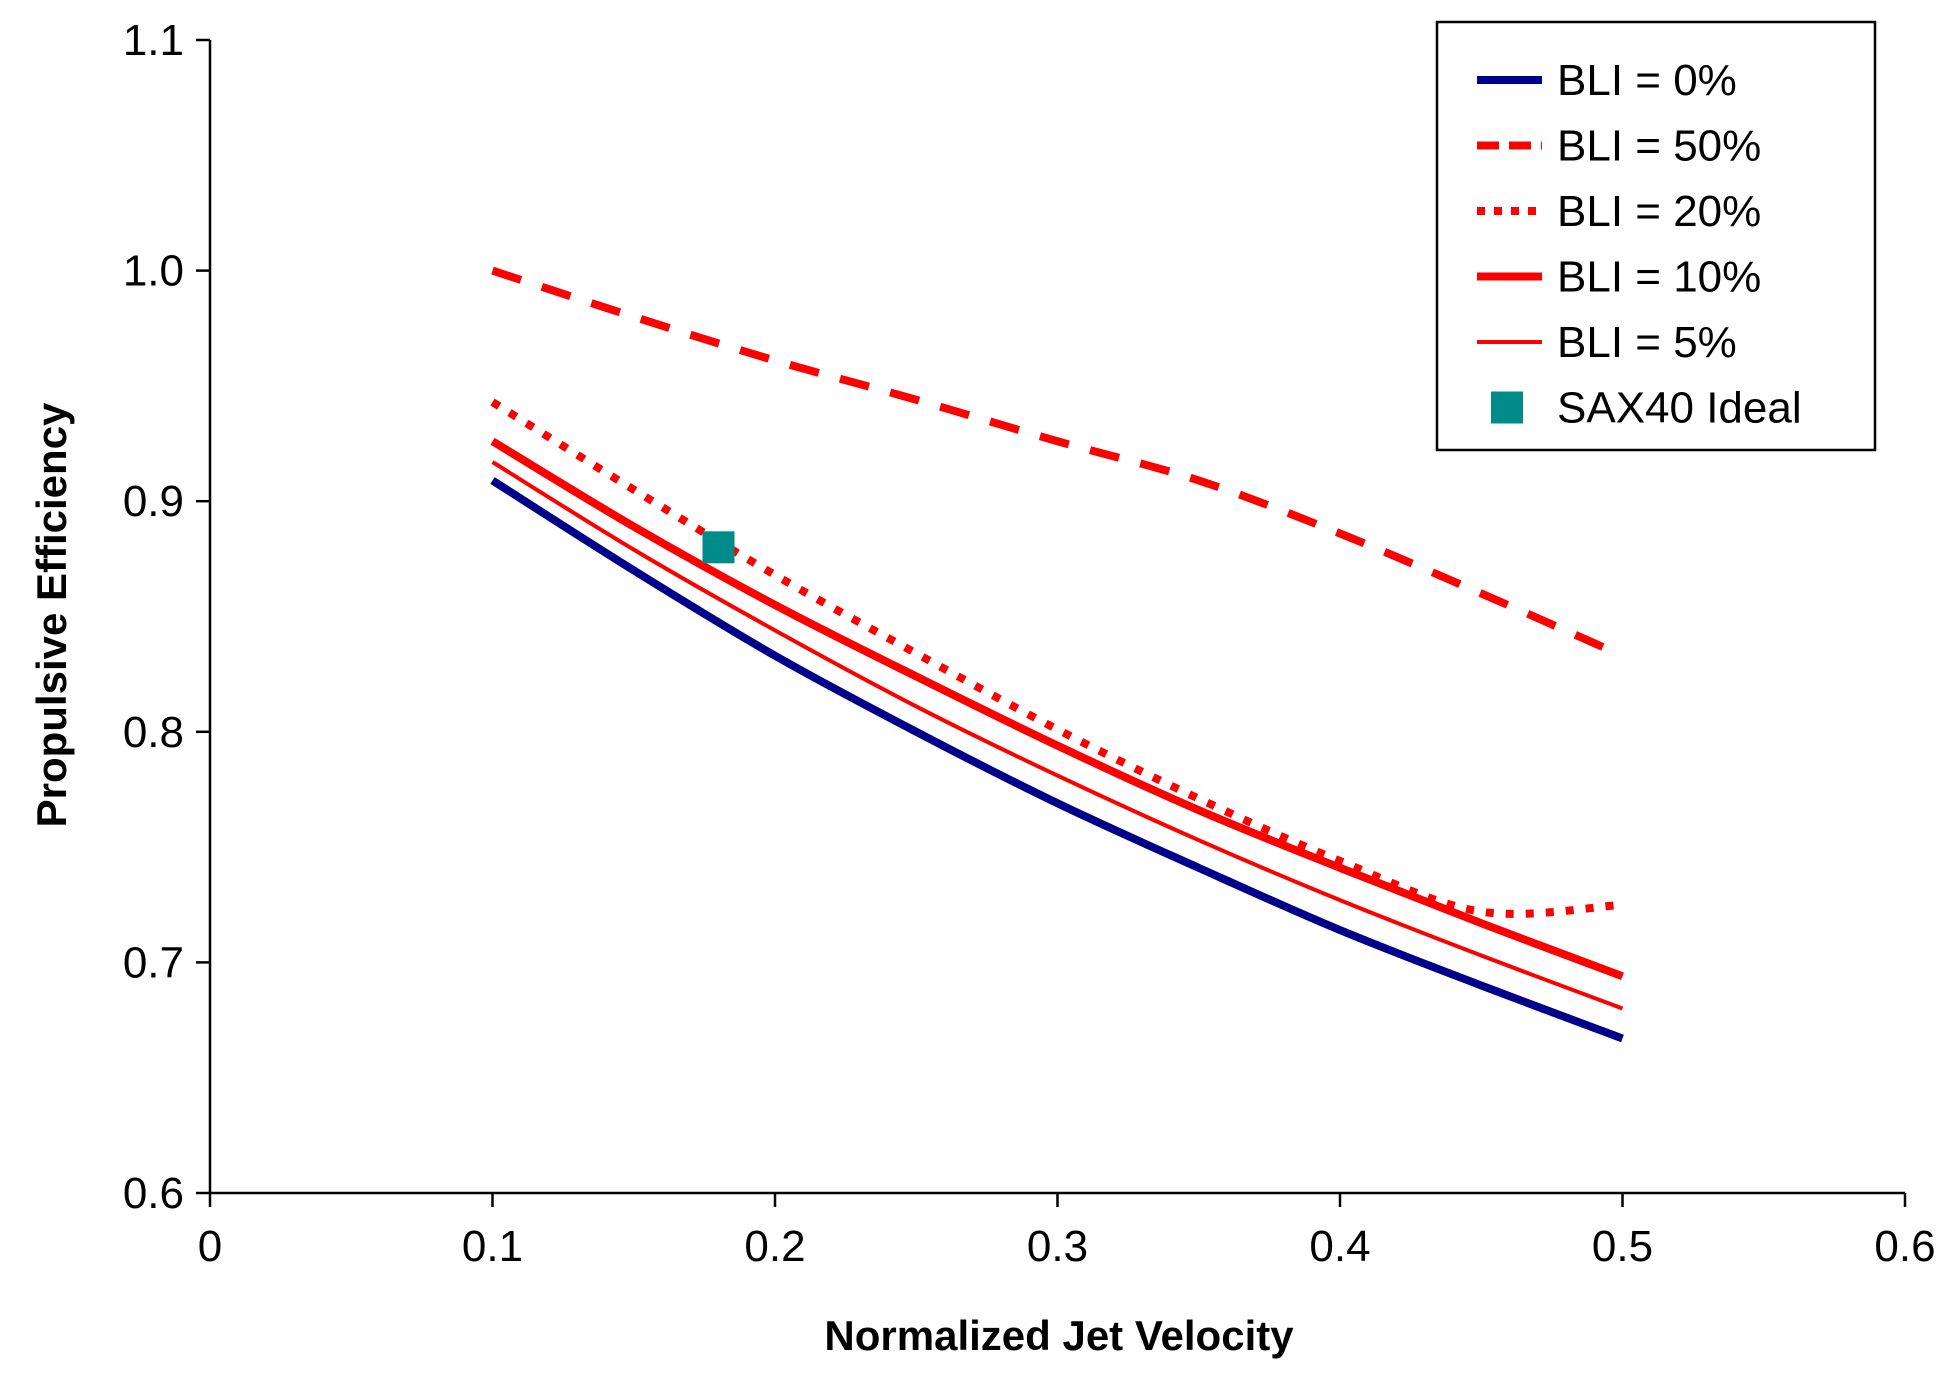 This screenshot has width=1947, height=1373. Describe the element at coordinates (1659, 277) in the screenshot. I see `legend-label: BLI = 10%` at that location.